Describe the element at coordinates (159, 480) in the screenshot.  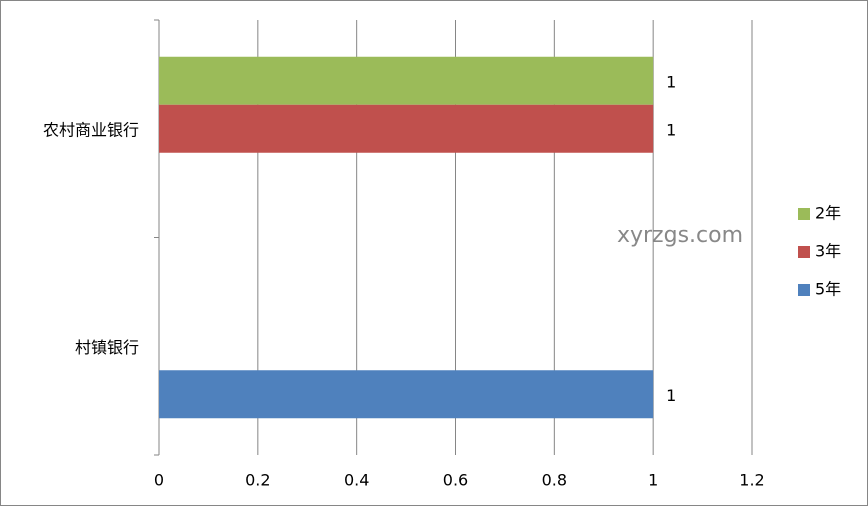
I see `x-tick-label: 0` at that location.